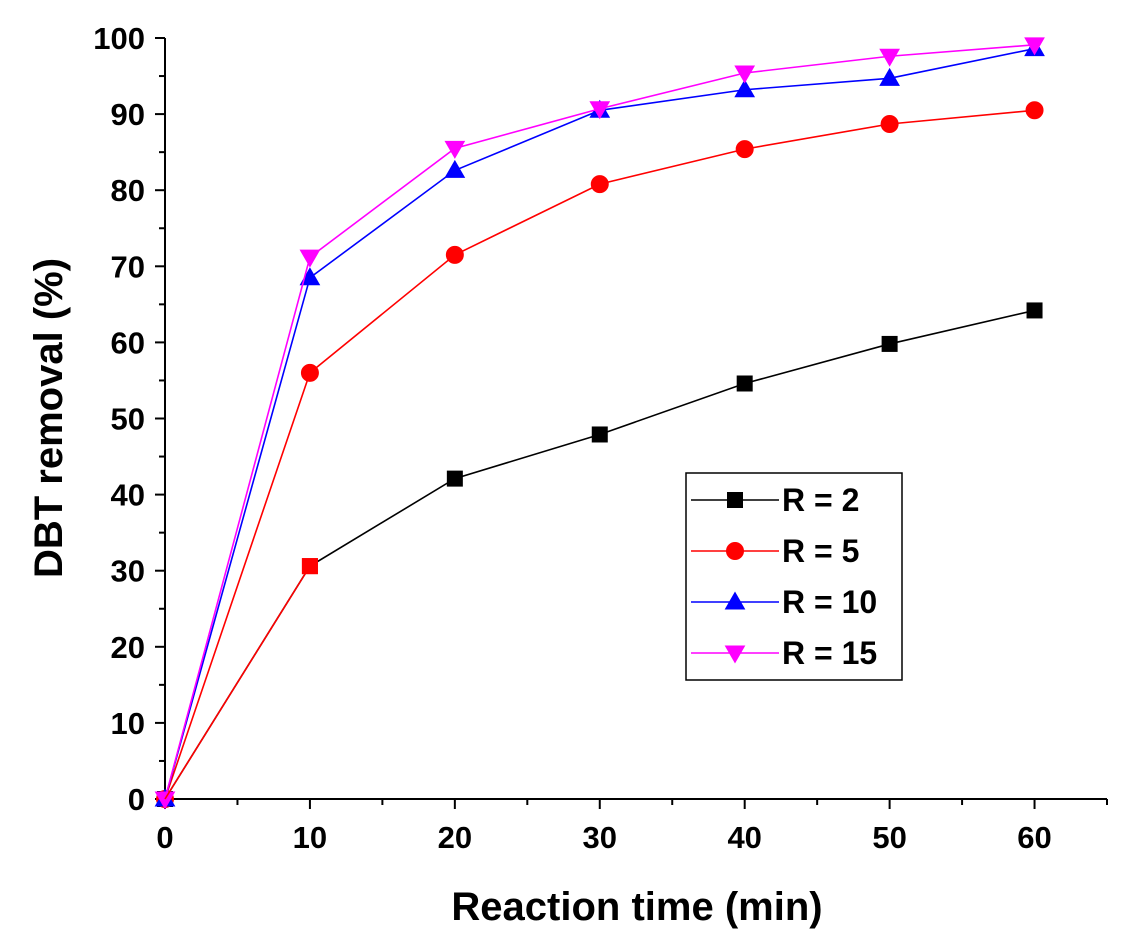  What do you see at coordinates (820, 551) in the screenshot?
I see `legend-label: R = 5` at bounding box center [820, 551].